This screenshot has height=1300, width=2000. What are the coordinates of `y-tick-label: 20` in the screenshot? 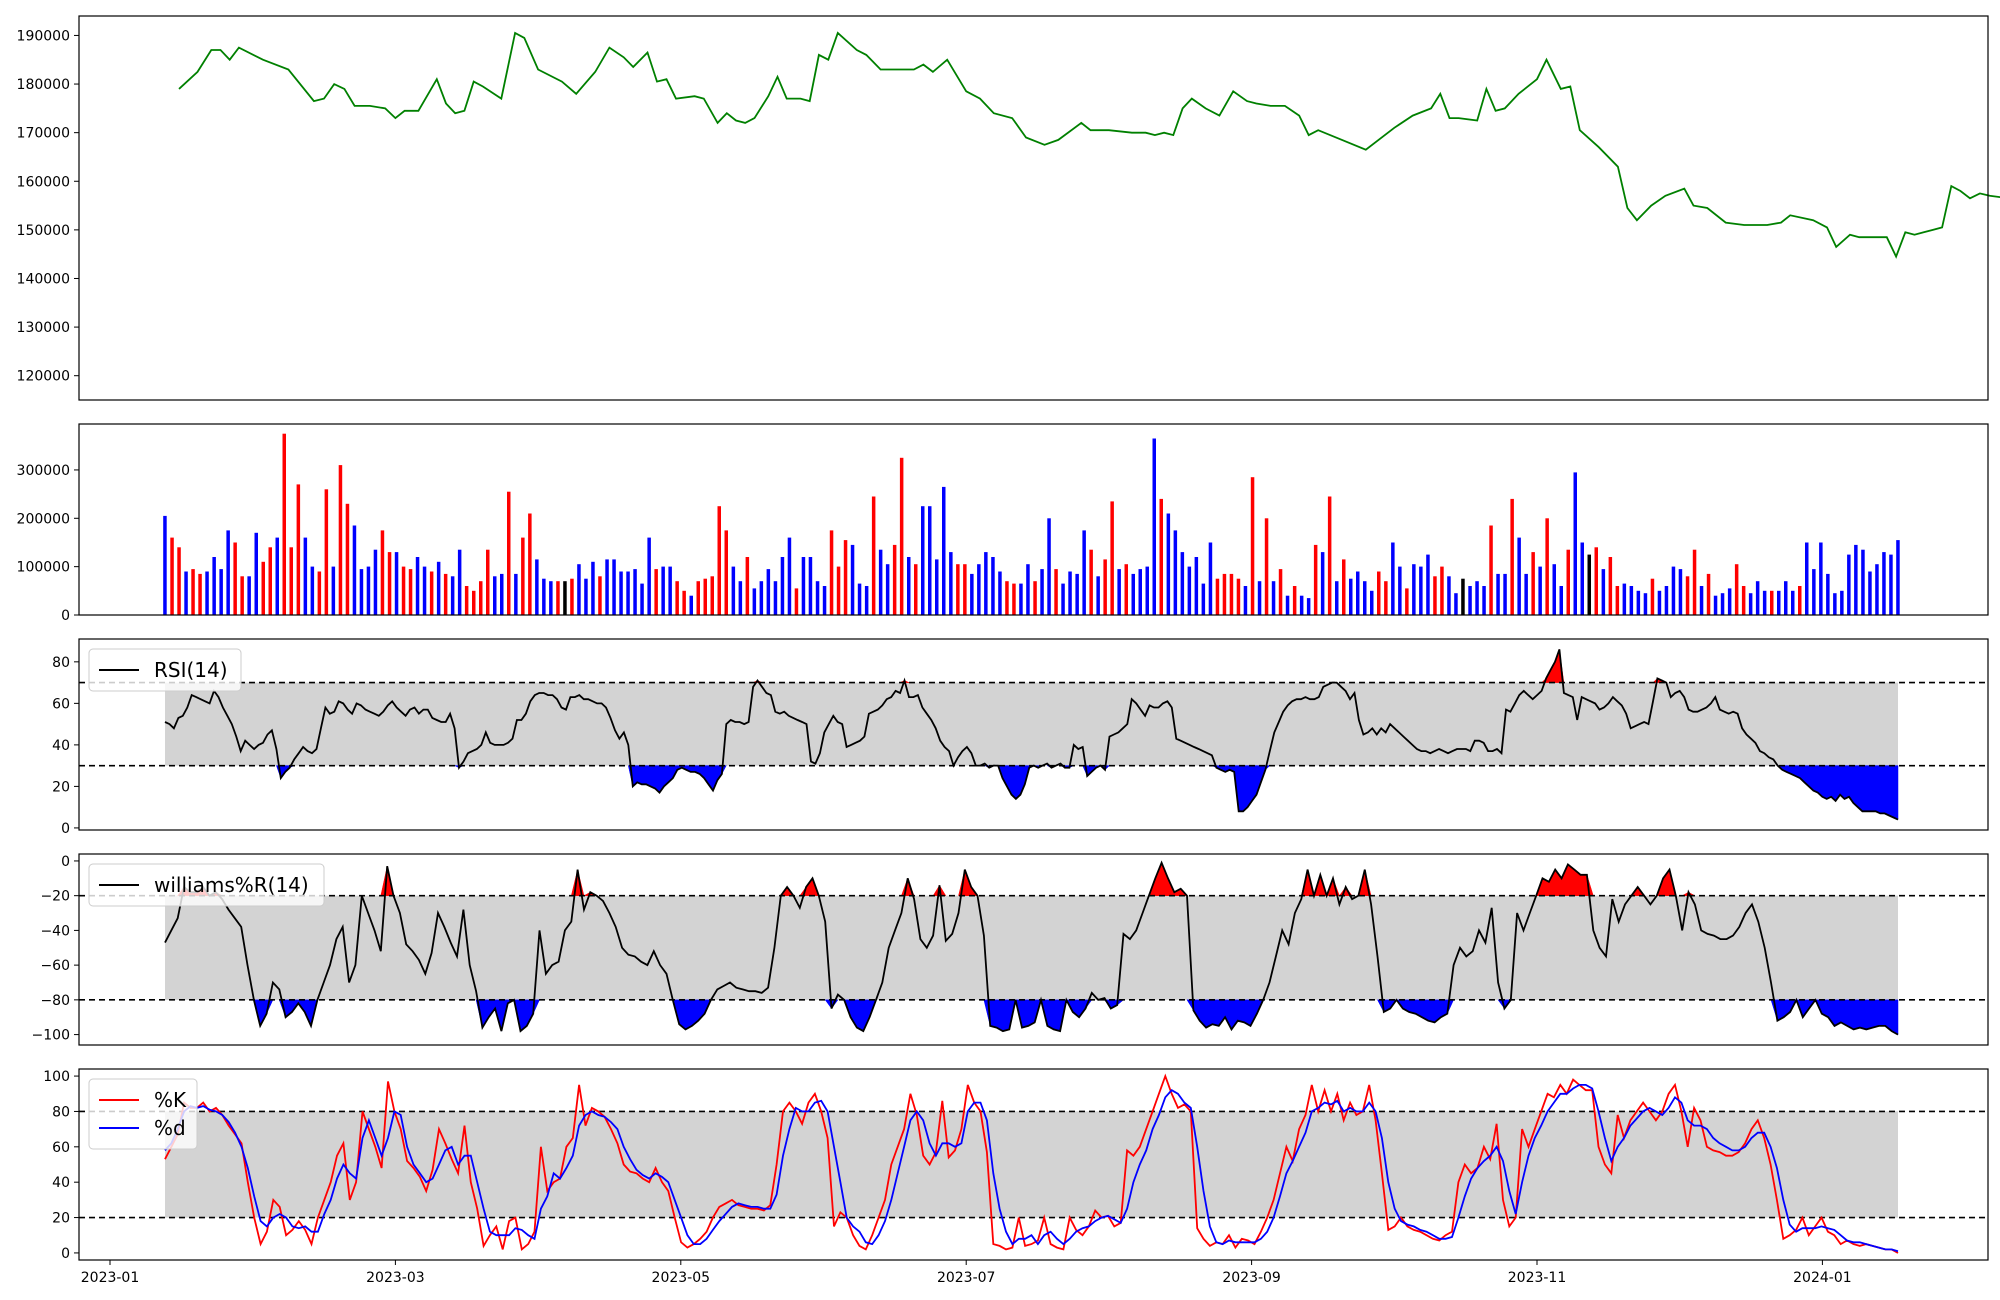 It's located at (61, 1219).